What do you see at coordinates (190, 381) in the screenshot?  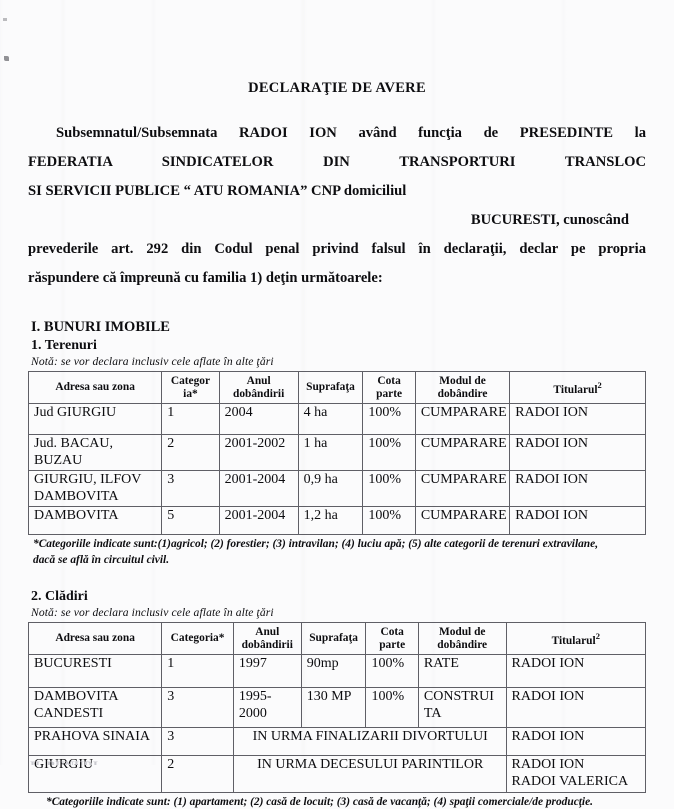 I see `column-header-categoria-line1: Categor` at bounding box center [190, 381].